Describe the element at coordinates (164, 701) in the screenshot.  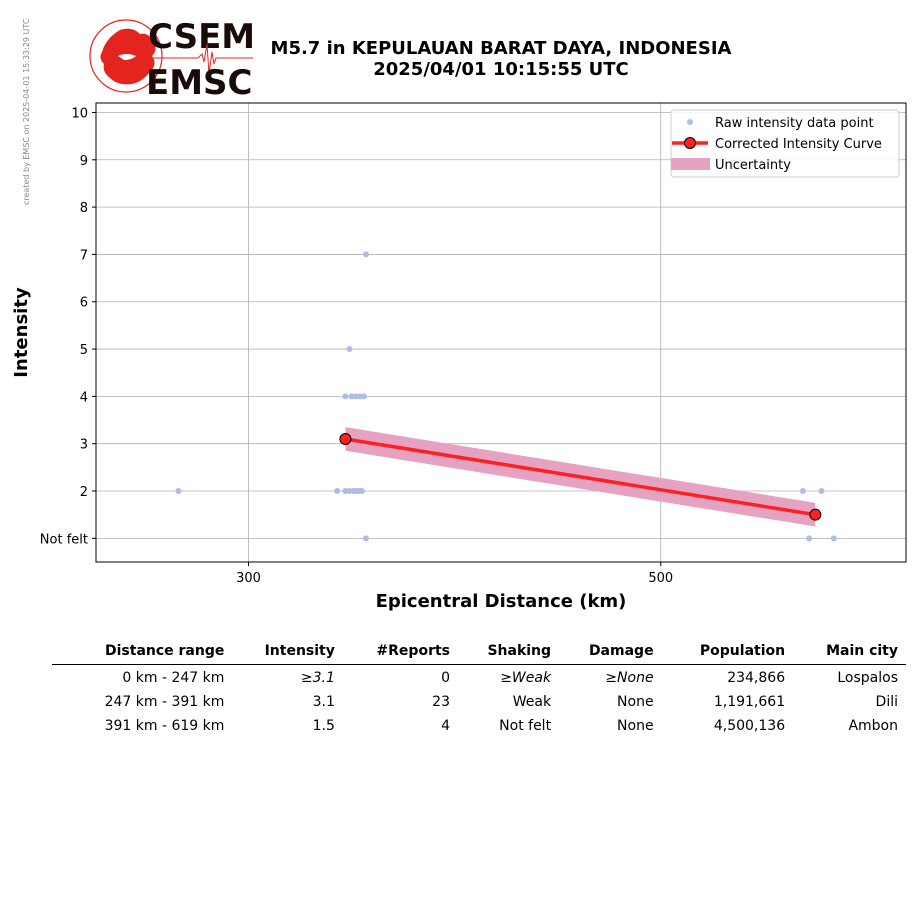
I see `table-cell: 247 km - 391 km` at that location.